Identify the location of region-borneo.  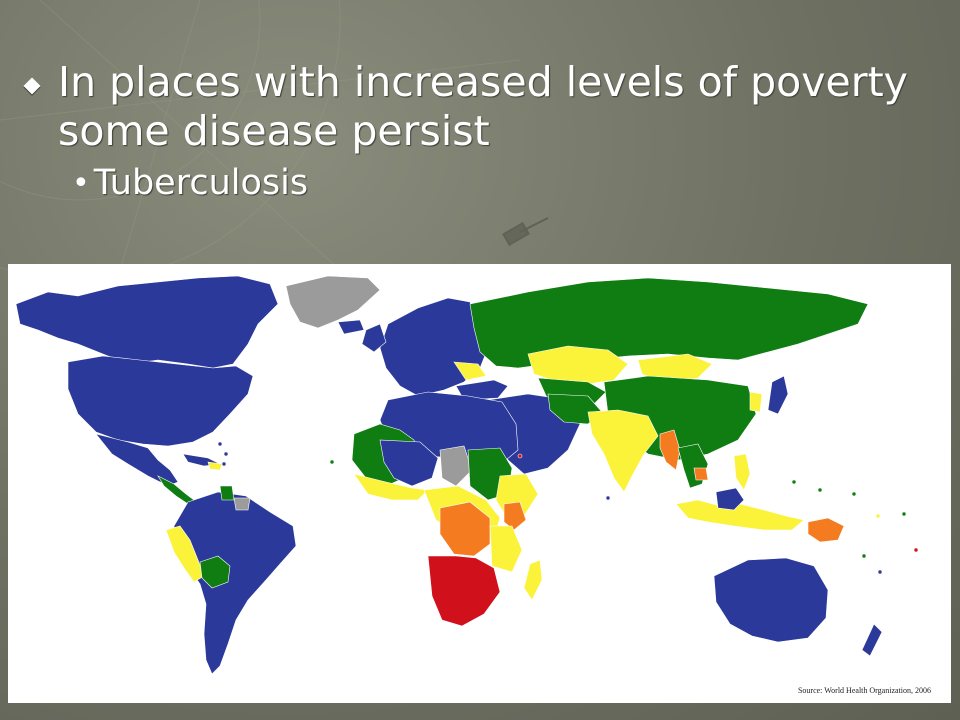
(730, 499).